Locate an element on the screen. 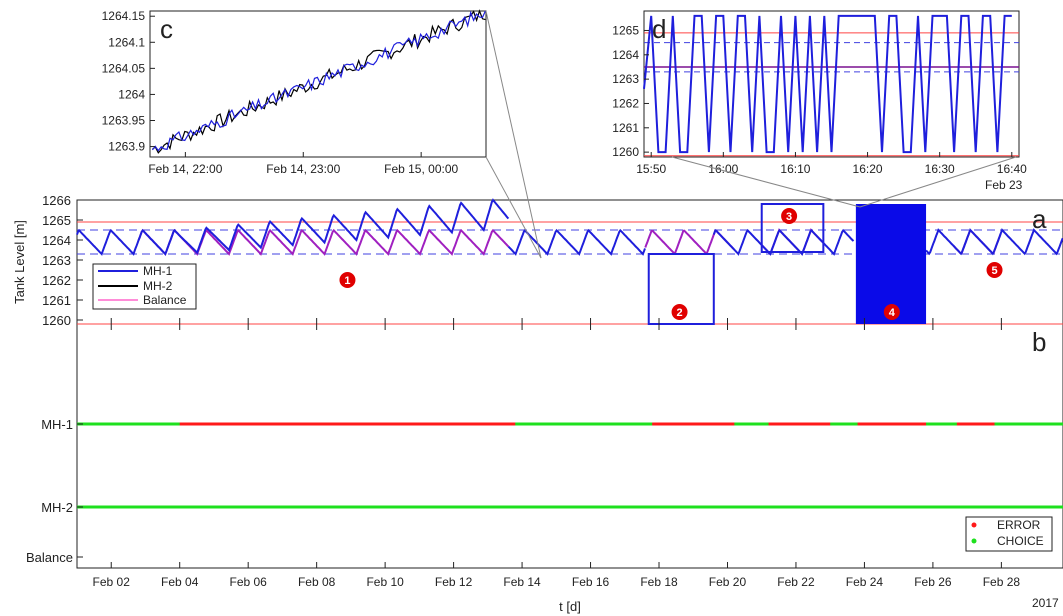 This screenshot has height=616, width=1063. y-tick-label-b: MH-2 is located at coordinates (57, 507).